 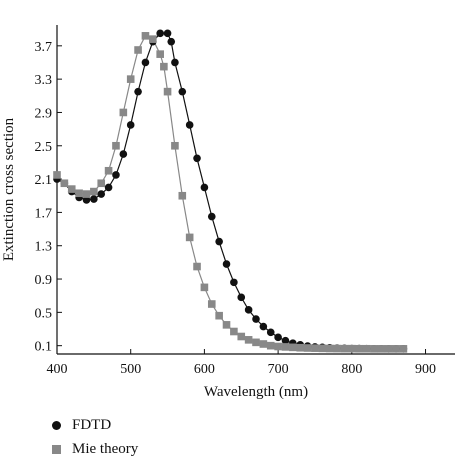 I want to click on legend-item-mie: Mie theory, so click(x=93, y=449).